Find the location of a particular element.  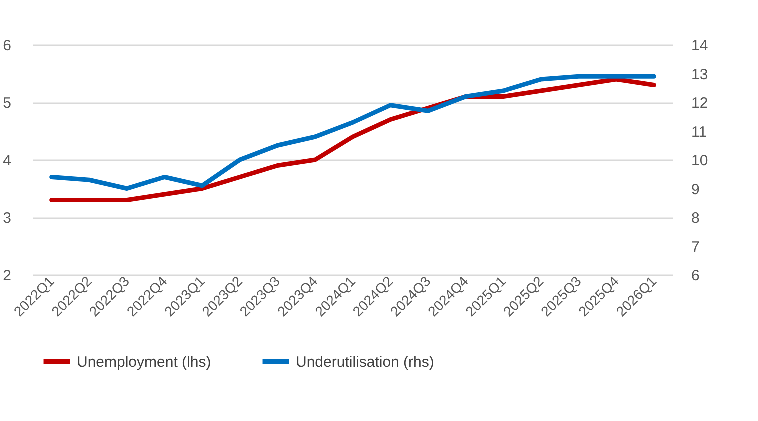

y2-tick-label: 8 is located at coordinates (696, 218).